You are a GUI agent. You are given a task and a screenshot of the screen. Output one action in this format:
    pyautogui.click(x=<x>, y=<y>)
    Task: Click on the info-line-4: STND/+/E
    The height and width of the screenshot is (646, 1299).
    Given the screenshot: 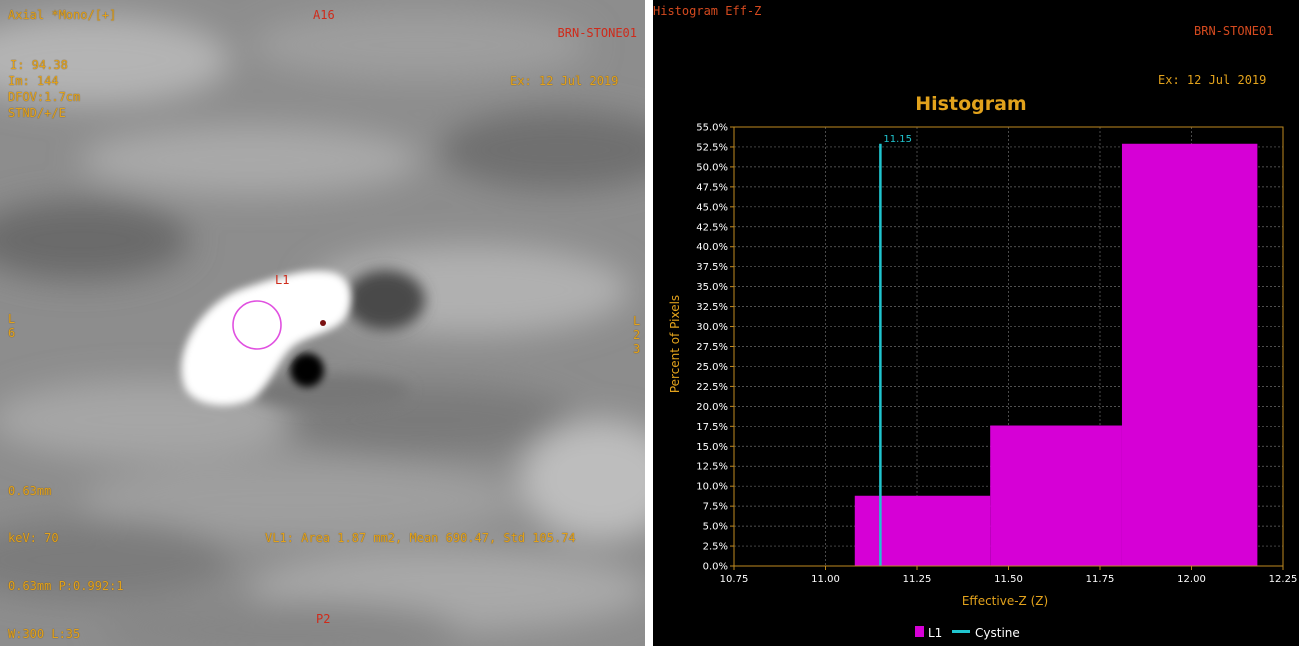 What is the action you would take?
    pyautogui.click(x=37, y=113)
    